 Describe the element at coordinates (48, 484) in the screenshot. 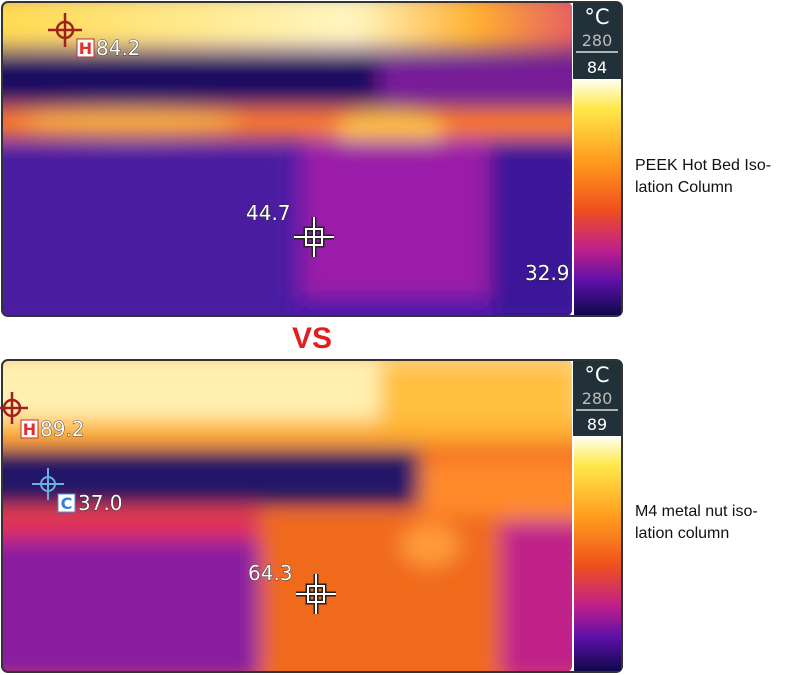

I see `cold-marker` at that location.